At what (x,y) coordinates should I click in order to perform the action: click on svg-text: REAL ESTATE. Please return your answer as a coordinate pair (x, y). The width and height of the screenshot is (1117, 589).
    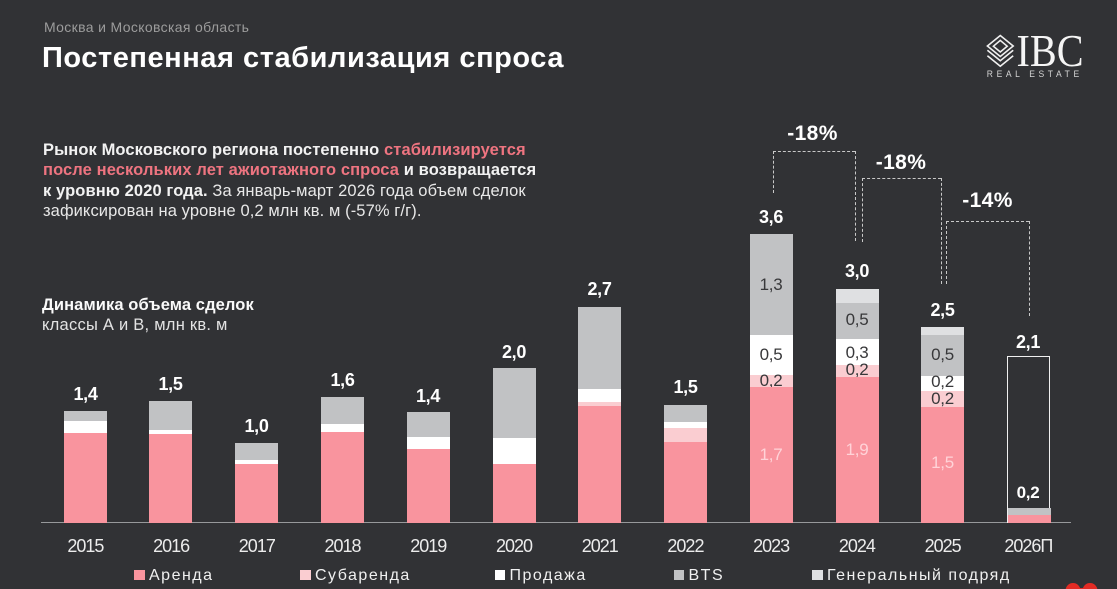
    Looking at the image, I should click on (1035, 74).